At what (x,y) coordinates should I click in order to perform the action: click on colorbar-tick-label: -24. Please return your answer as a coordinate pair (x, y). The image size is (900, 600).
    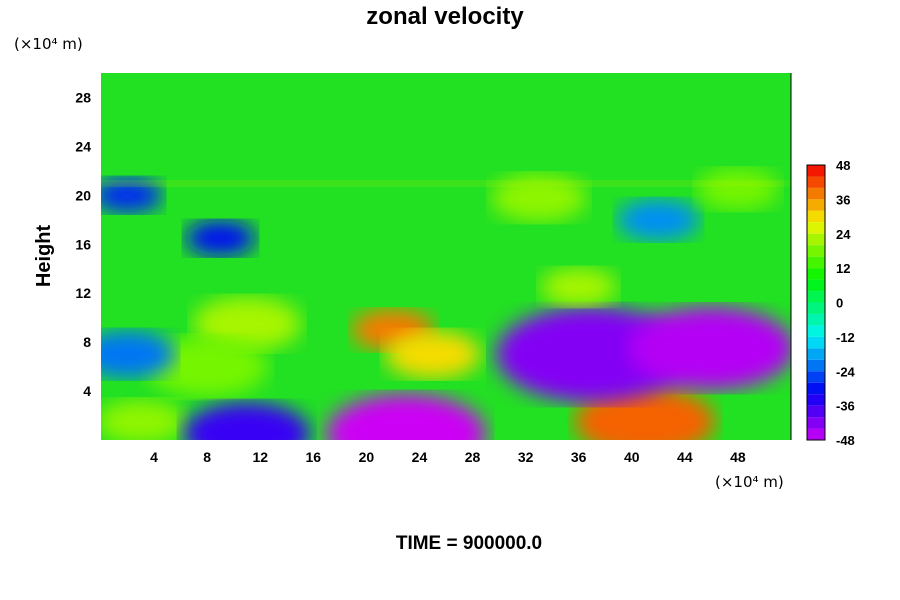
    Looking at the image, I should click on (846, 371).